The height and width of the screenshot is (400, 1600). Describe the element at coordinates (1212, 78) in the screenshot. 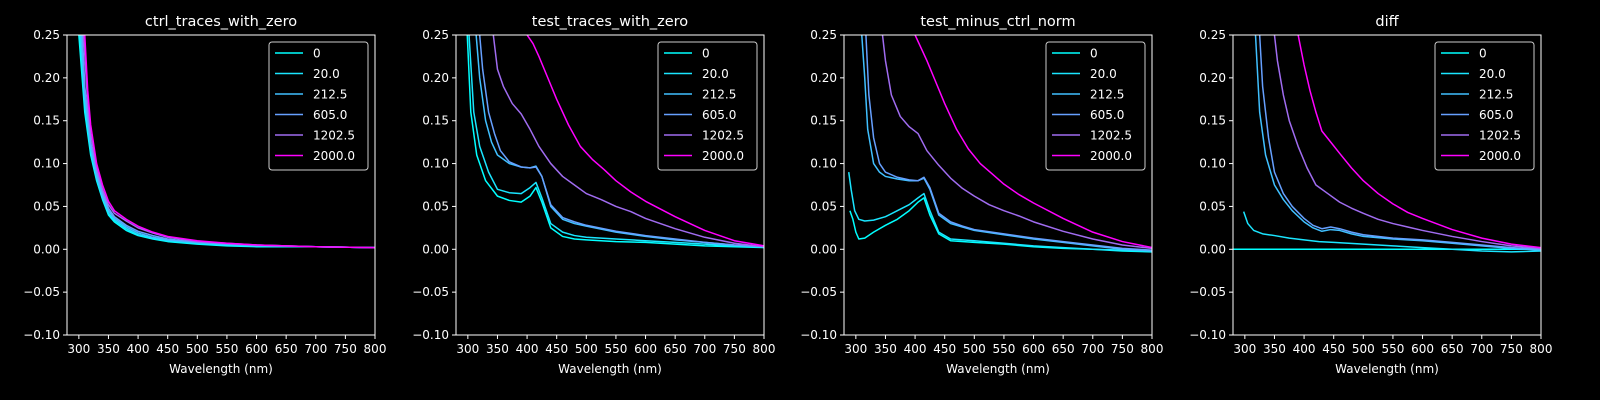

I see `y-tick-label: 0.20` at that location.